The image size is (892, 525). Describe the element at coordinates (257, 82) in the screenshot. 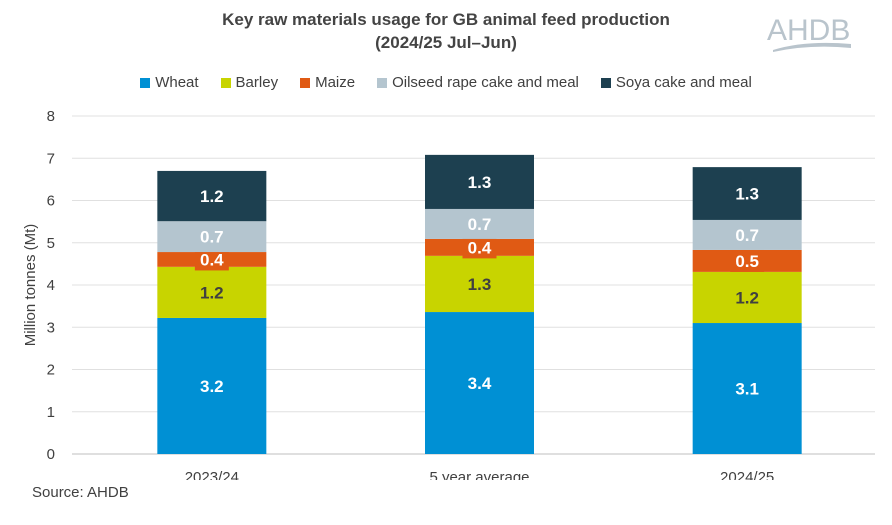

I see `legend-label: Barley` at that location.